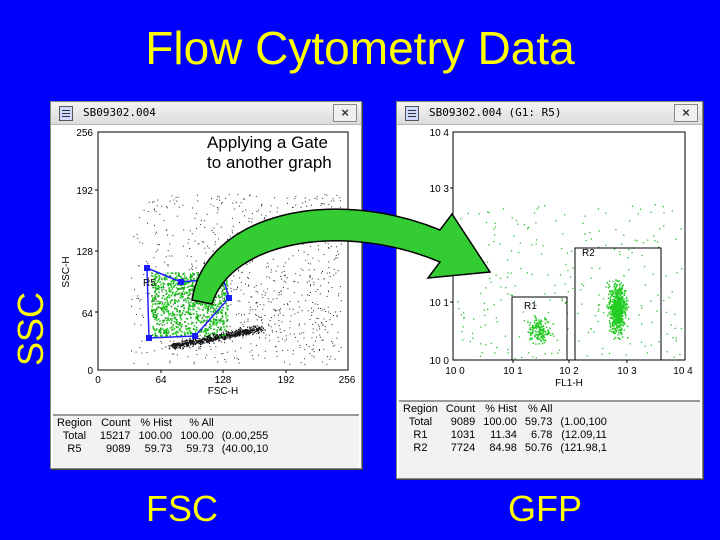 The height and width of the screenshot is (540, 720). I want to click on fsc-axis-caption: FSC, so click(182, 508).